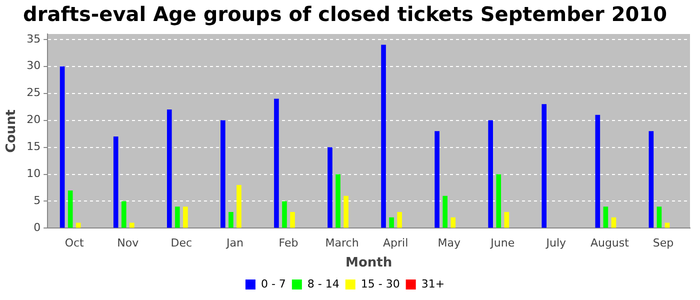  I want to click on x-tick-label: Sep, so click(663, 243).